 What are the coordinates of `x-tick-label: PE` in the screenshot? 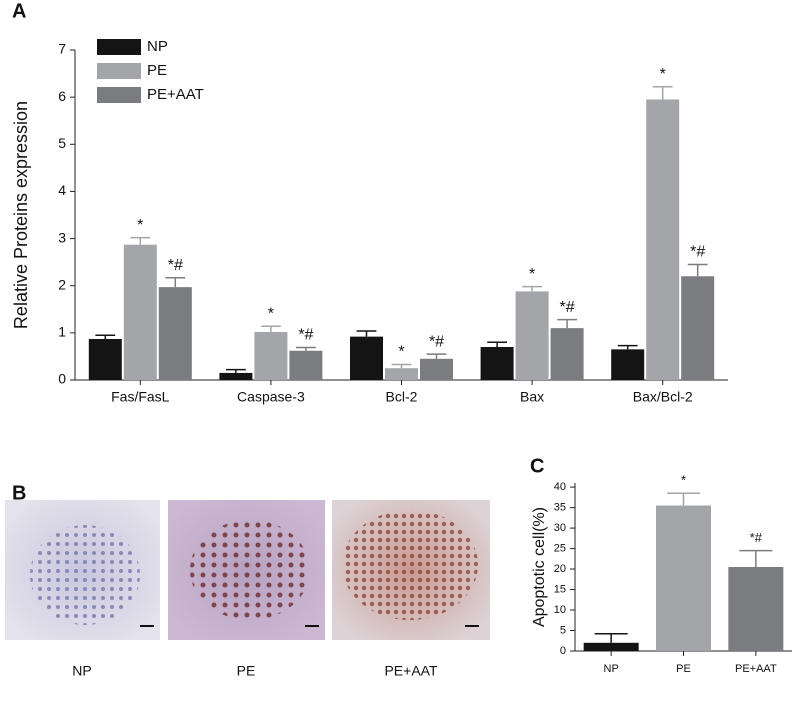 It's located at (683, 669).